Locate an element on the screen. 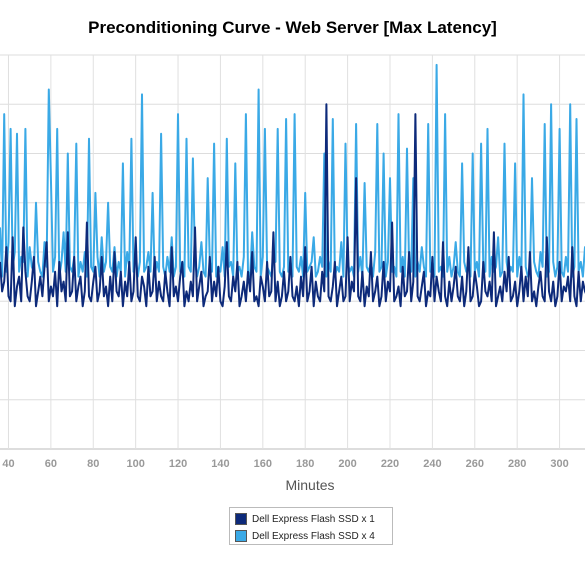  legend-item-ssd-x1: Dell Express Flash SSD x 1 is located at coordinates (305, 519).